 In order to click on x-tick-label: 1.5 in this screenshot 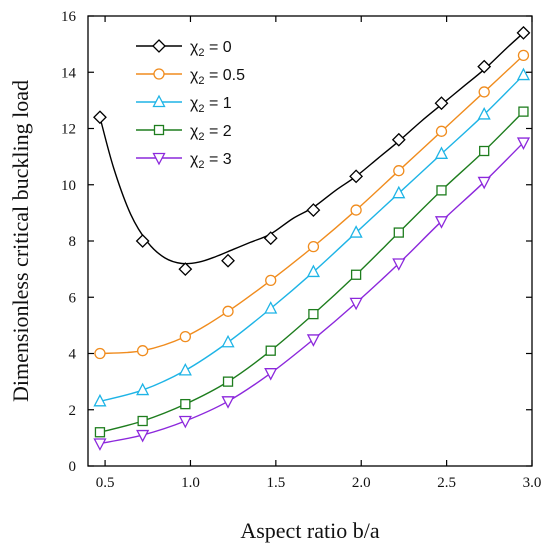, I will do `click(275, 483)`.